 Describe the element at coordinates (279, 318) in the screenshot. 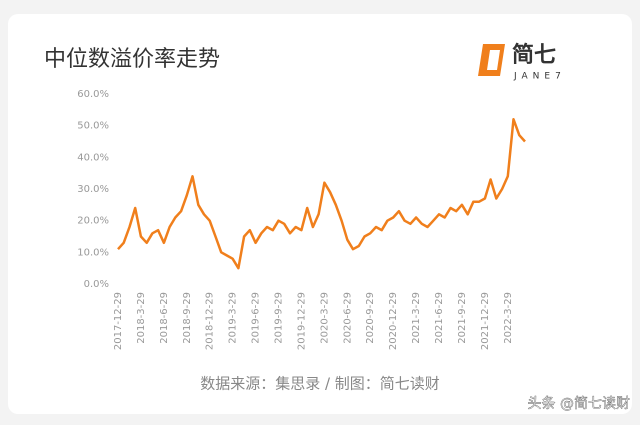

I see `x-tick-label: 2019-9-29` at that location.